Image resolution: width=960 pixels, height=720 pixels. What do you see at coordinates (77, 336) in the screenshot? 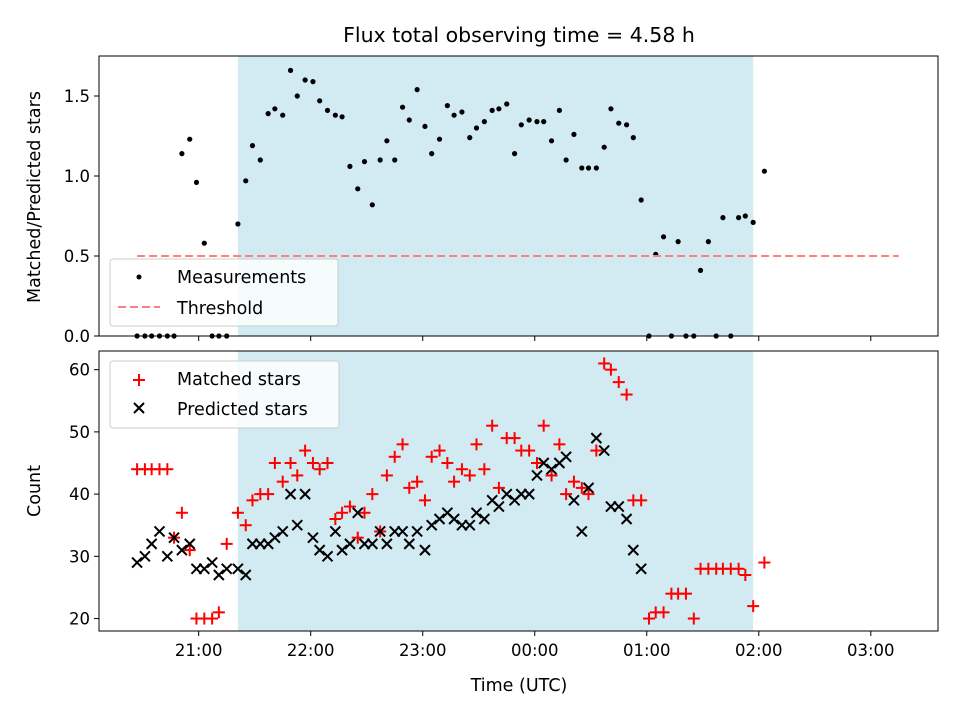
I see `y-tick-label-top: 0.0` at bounding box center [77, 336].